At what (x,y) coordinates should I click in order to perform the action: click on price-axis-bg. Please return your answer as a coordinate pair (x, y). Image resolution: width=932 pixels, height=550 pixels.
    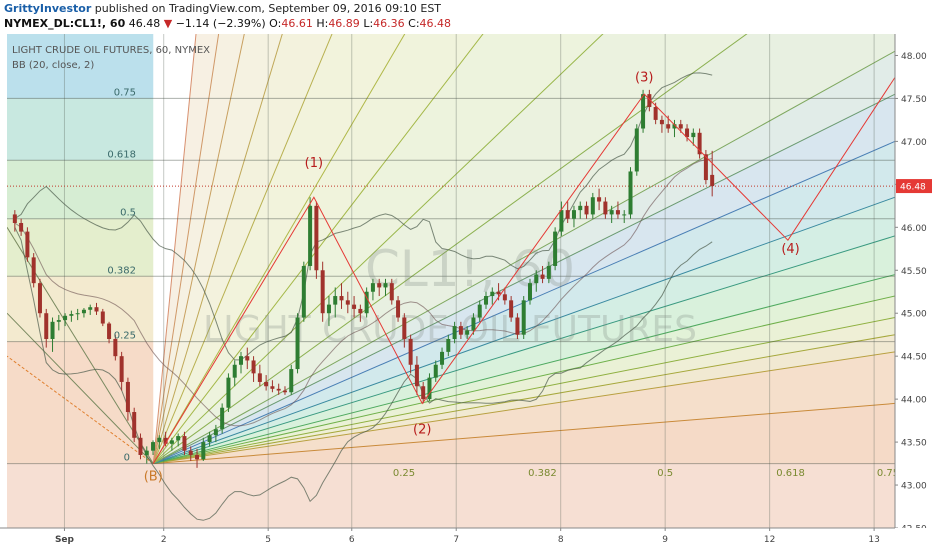
    Looking at the image, I should click on (913, 292).